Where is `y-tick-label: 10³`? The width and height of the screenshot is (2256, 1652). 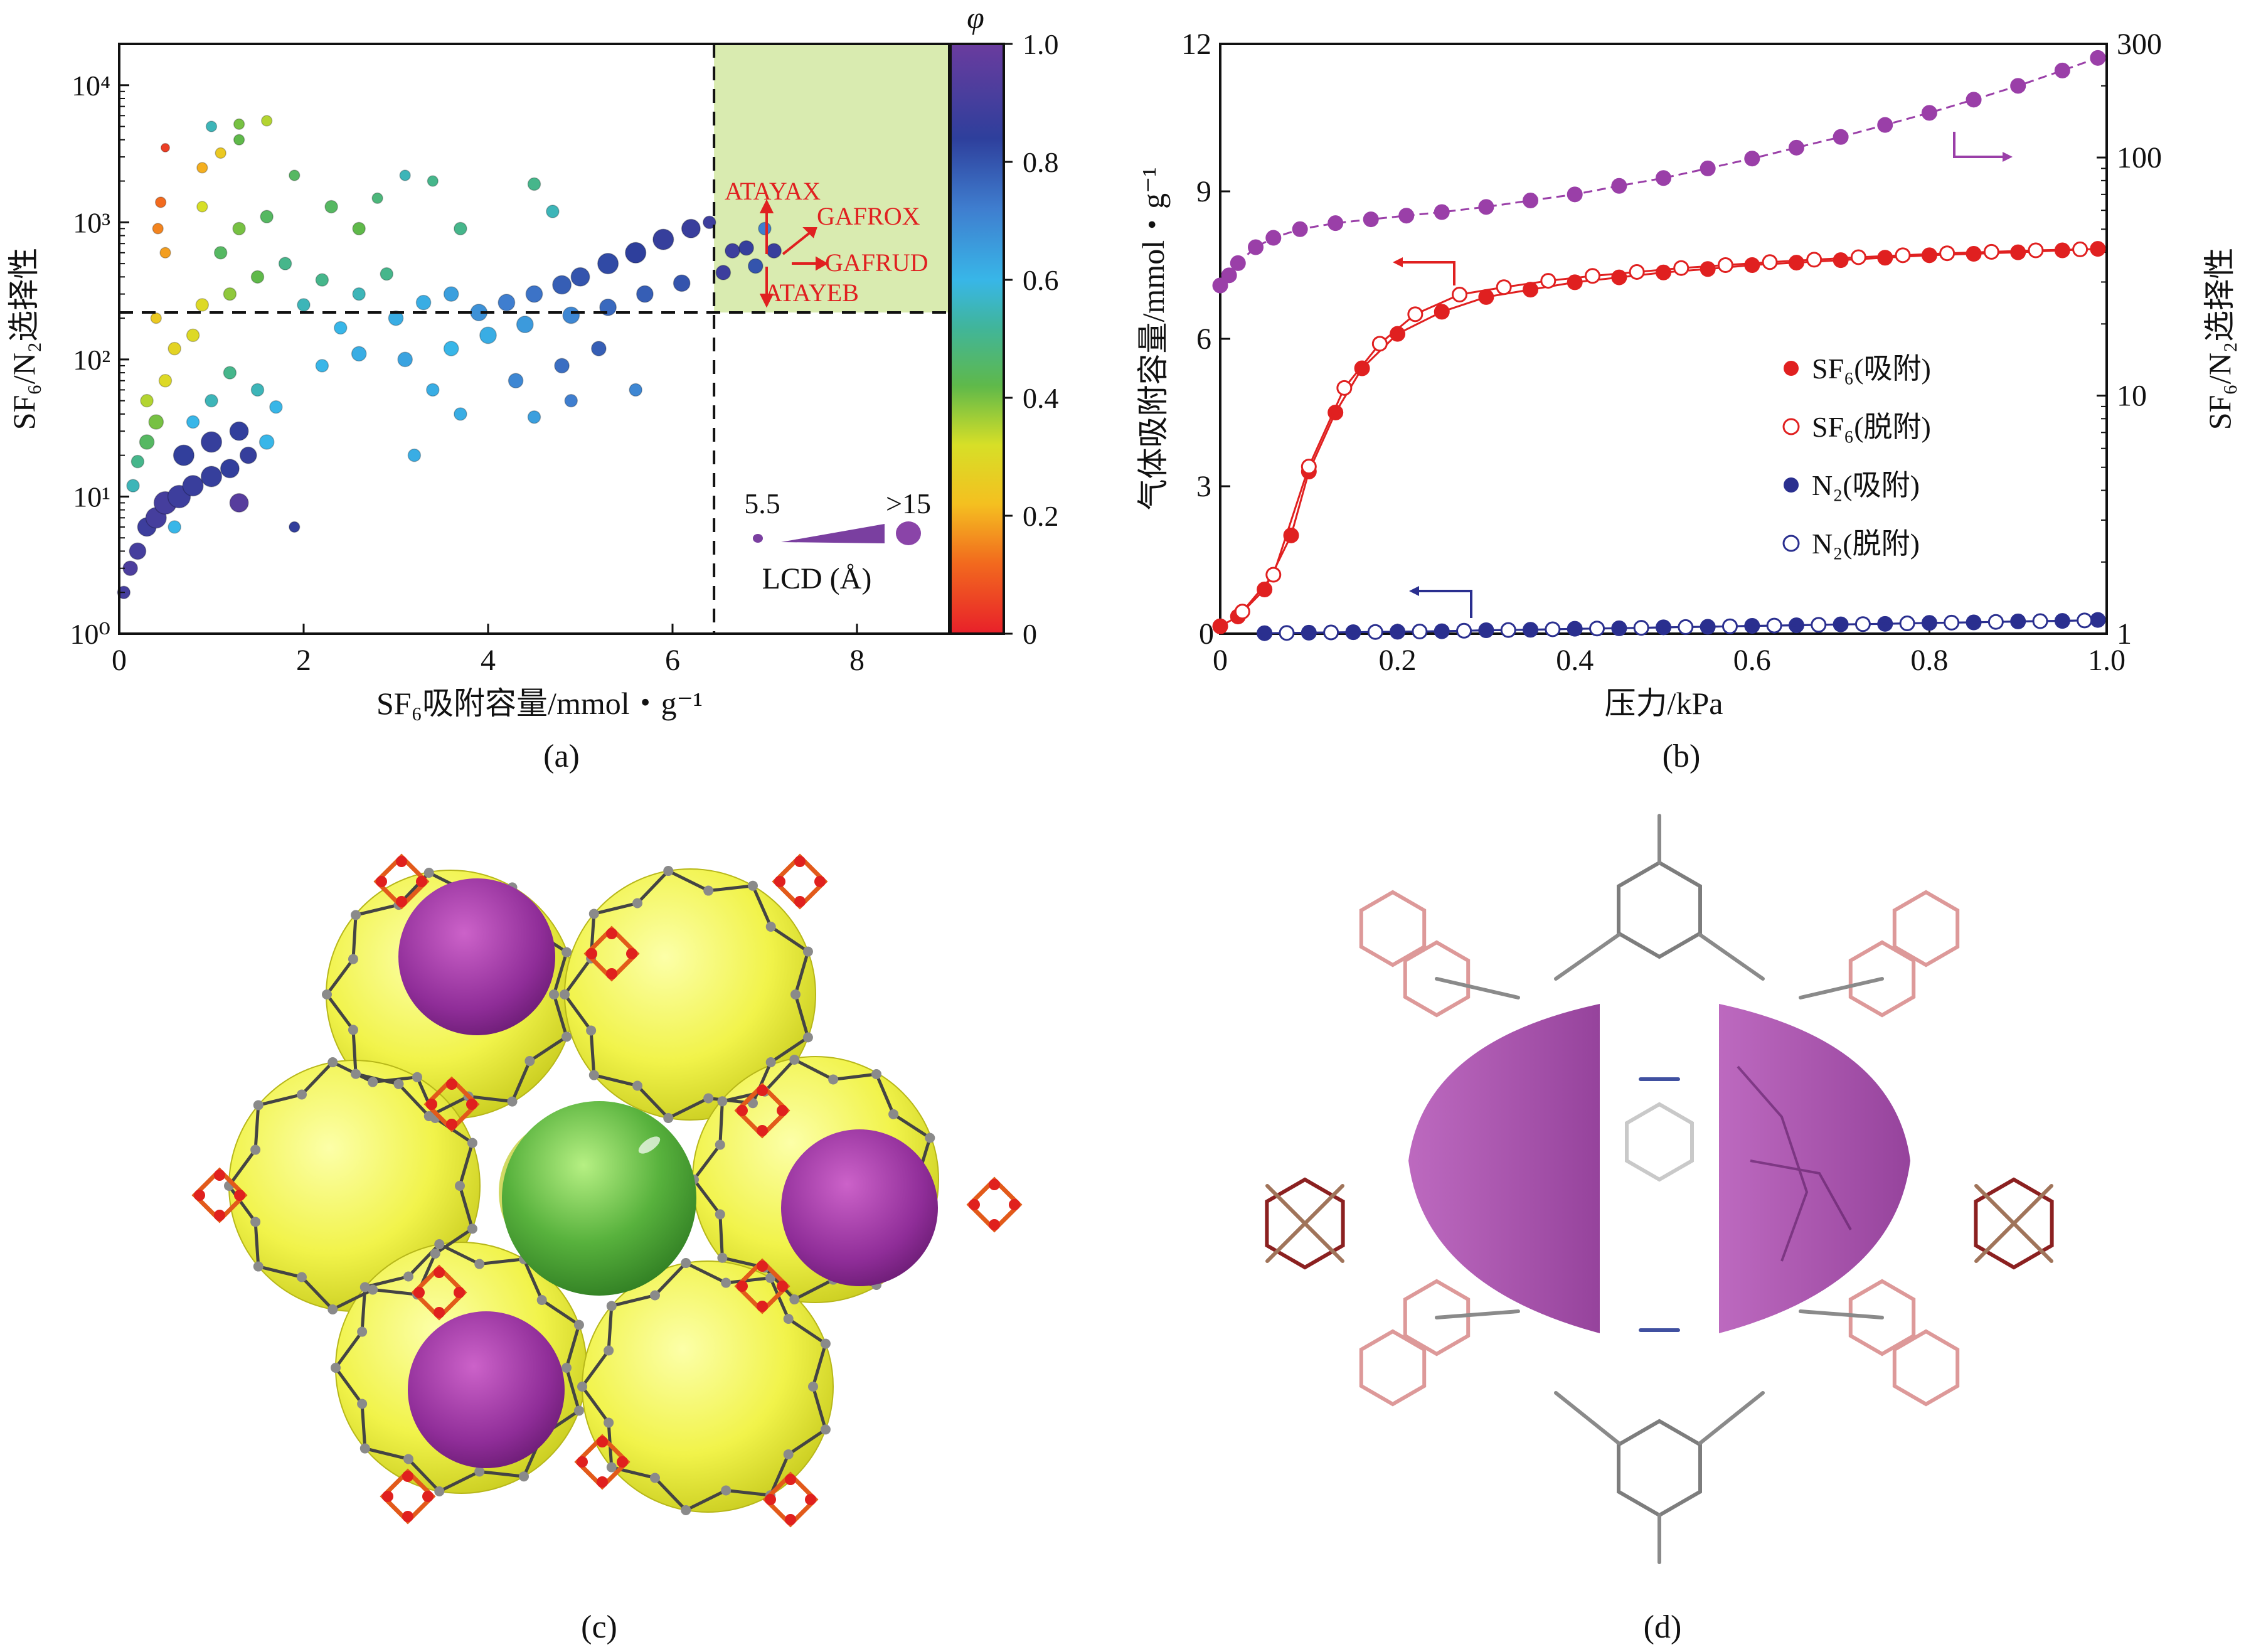
y-tick-label: 10³ is located at coordinates (91, 222).